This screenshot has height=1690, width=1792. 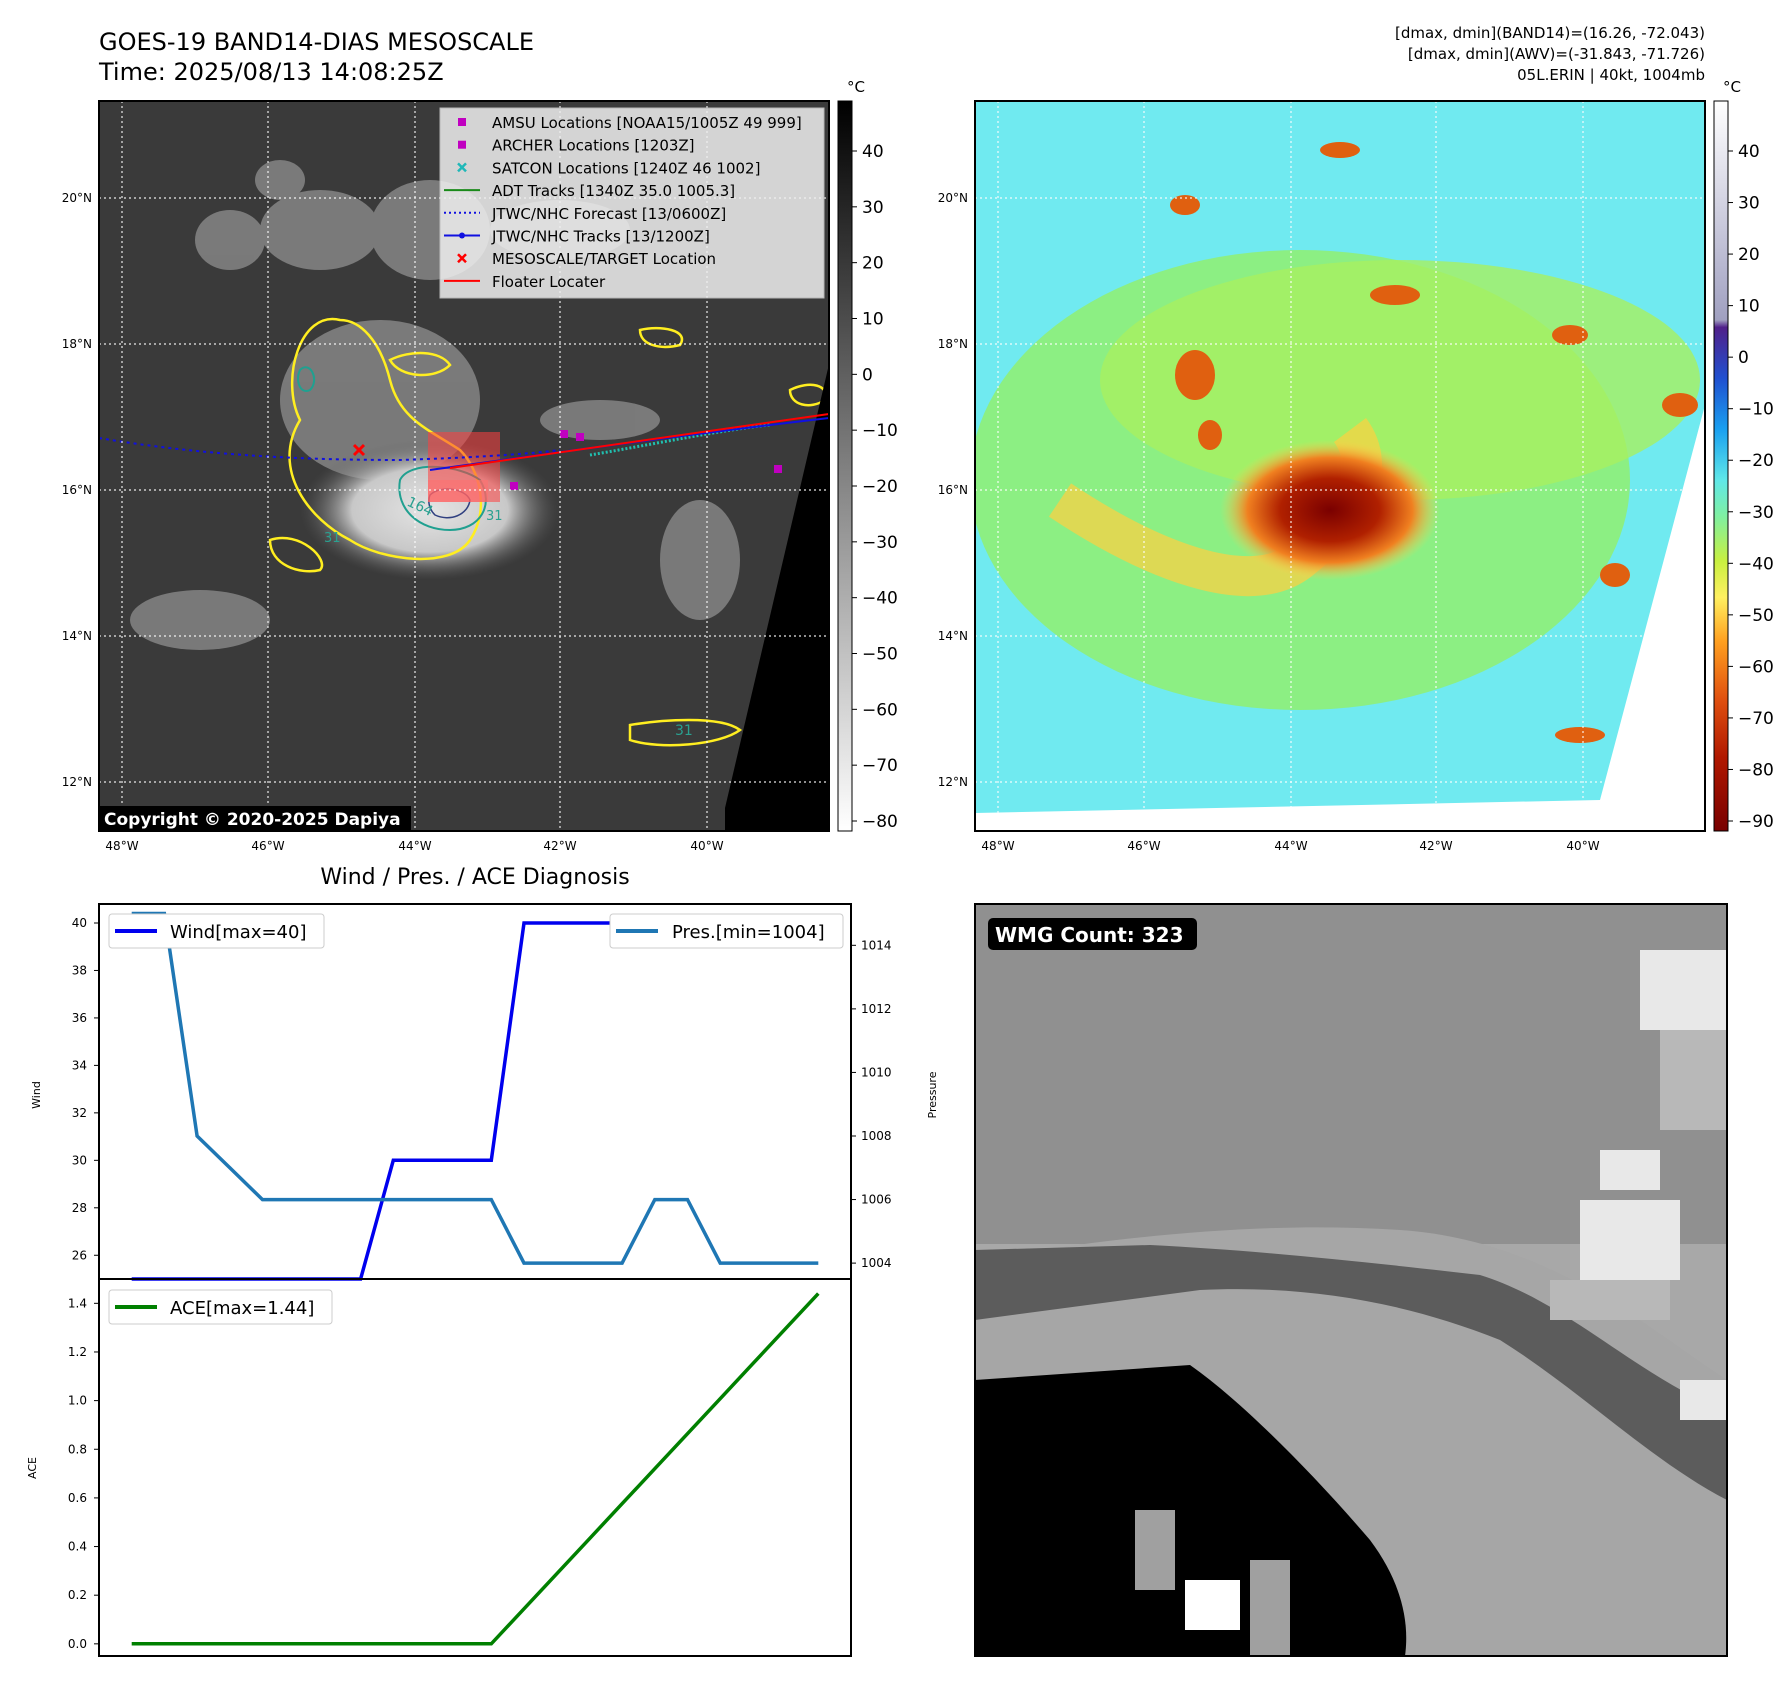 I want to click on ace-tick-label: 0.6, so click(x=77, y=1498).